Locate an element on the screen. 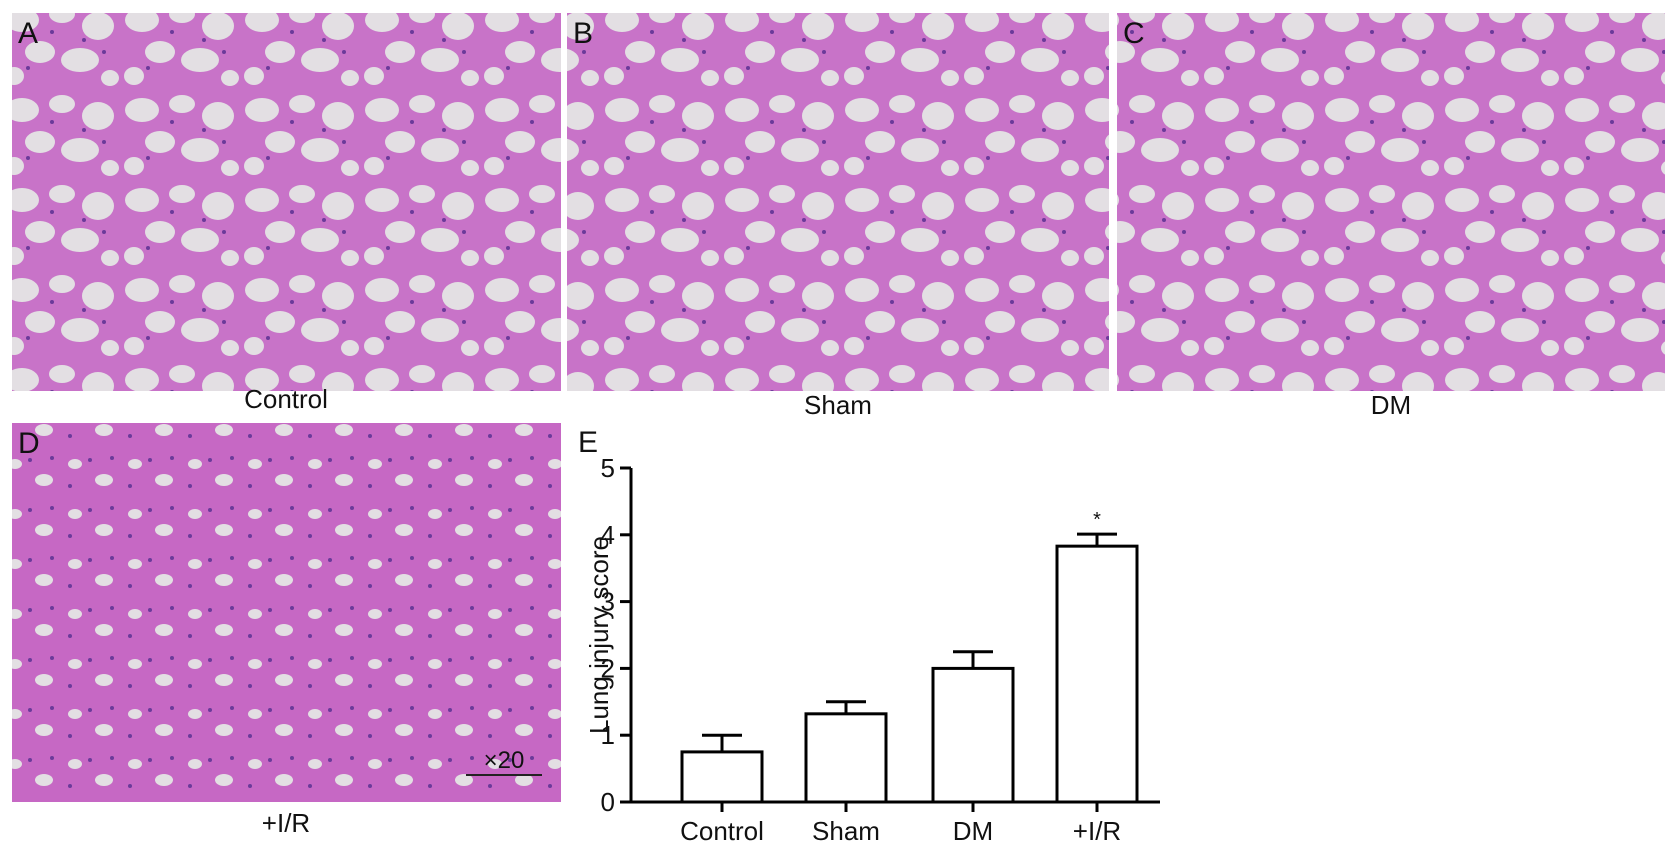 The width and height of the screenshot is (1677, 854). y-tick-label: 3 is located at coordinates (608, 602).